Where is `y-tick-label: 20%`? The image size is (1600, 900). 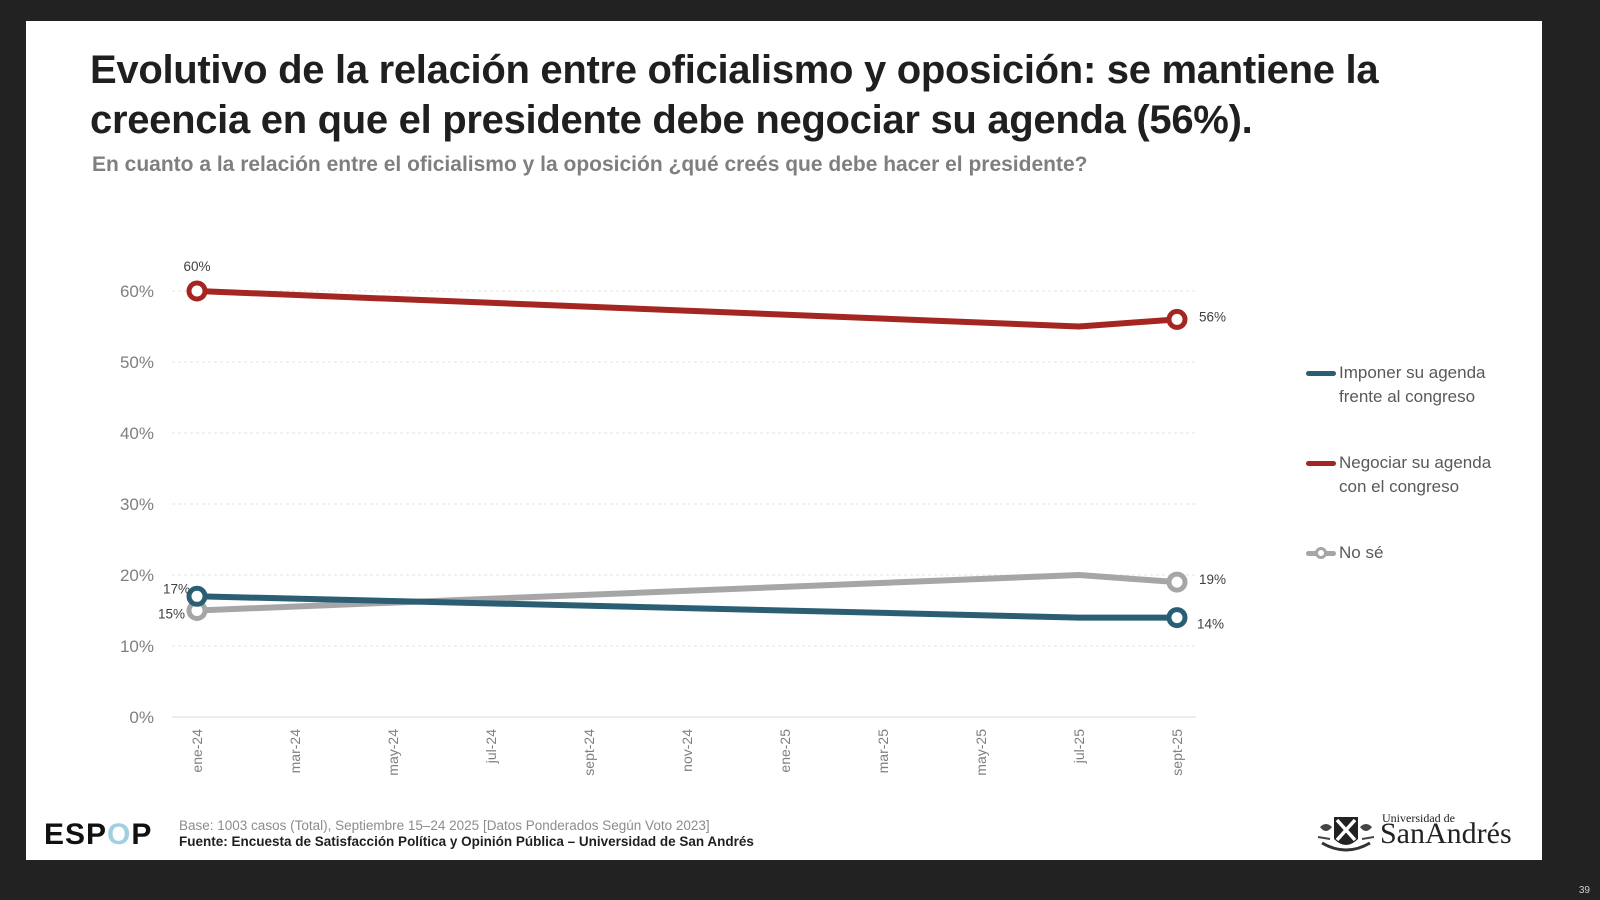 y-tick-label: 20% is located at coordinates (137, 575).